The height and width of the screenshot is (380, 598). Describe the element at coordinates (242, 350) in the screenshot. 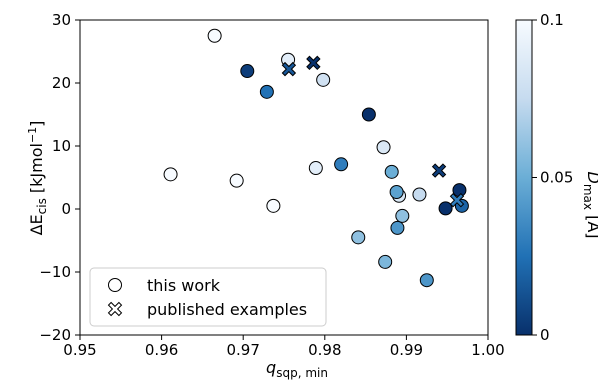

I see `x-tick-label: 0.97` at that location.